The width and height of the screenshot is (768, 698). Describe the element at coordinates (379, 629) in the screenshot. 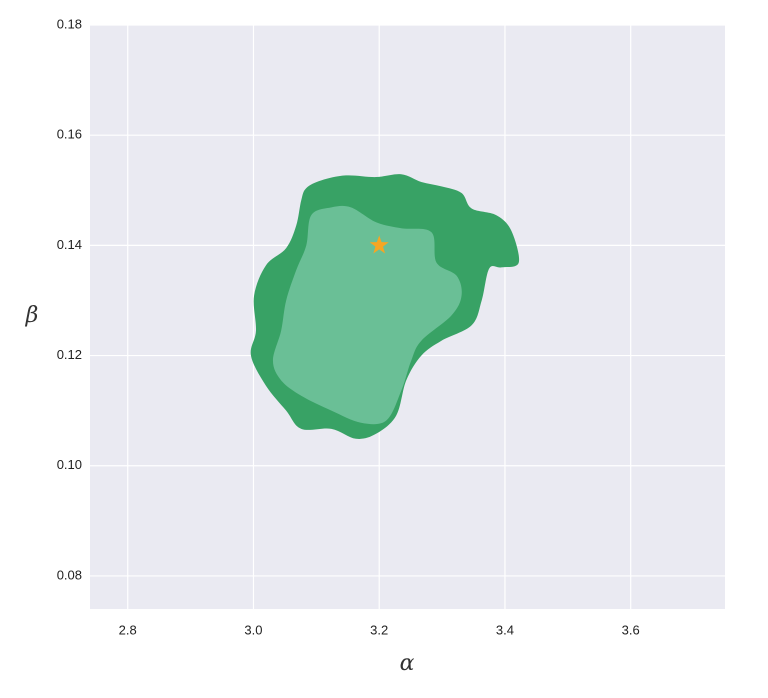

I see `x-tick-label: 3.2` at that location.